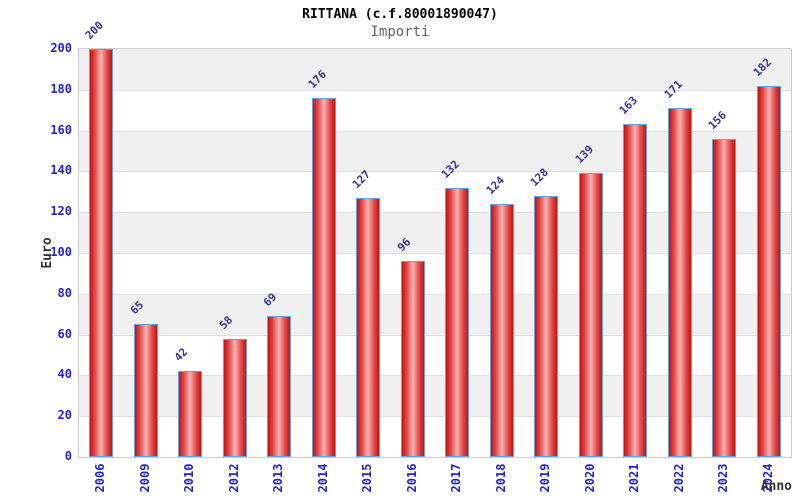 The height and width of the screenshot is (500, 800). What do you see at coordinates (634, 478) in the screenshot?
I see `x-tick-label: 2021` at bounding box center [634, 478].